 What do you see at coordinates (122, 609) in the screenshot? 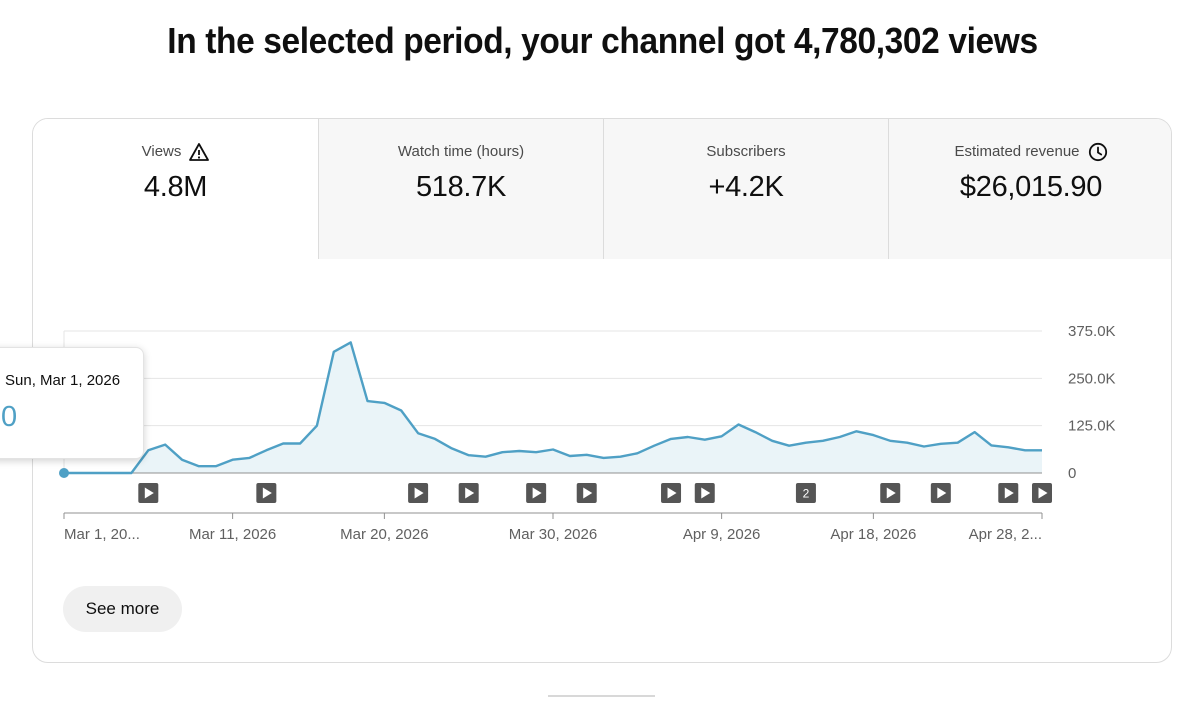
I see `see-more-button: See more` at bounding box center [122, 609].